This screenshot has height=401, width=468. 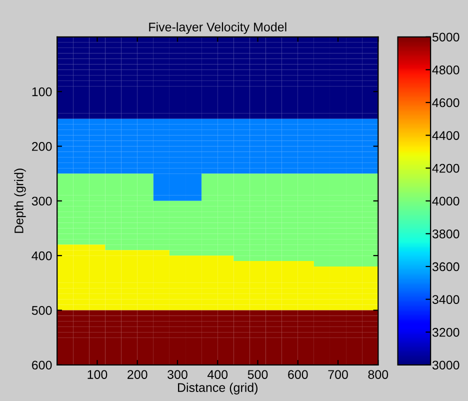 I want to click on color-bar-label: 4400, so click(x=446, y=135).